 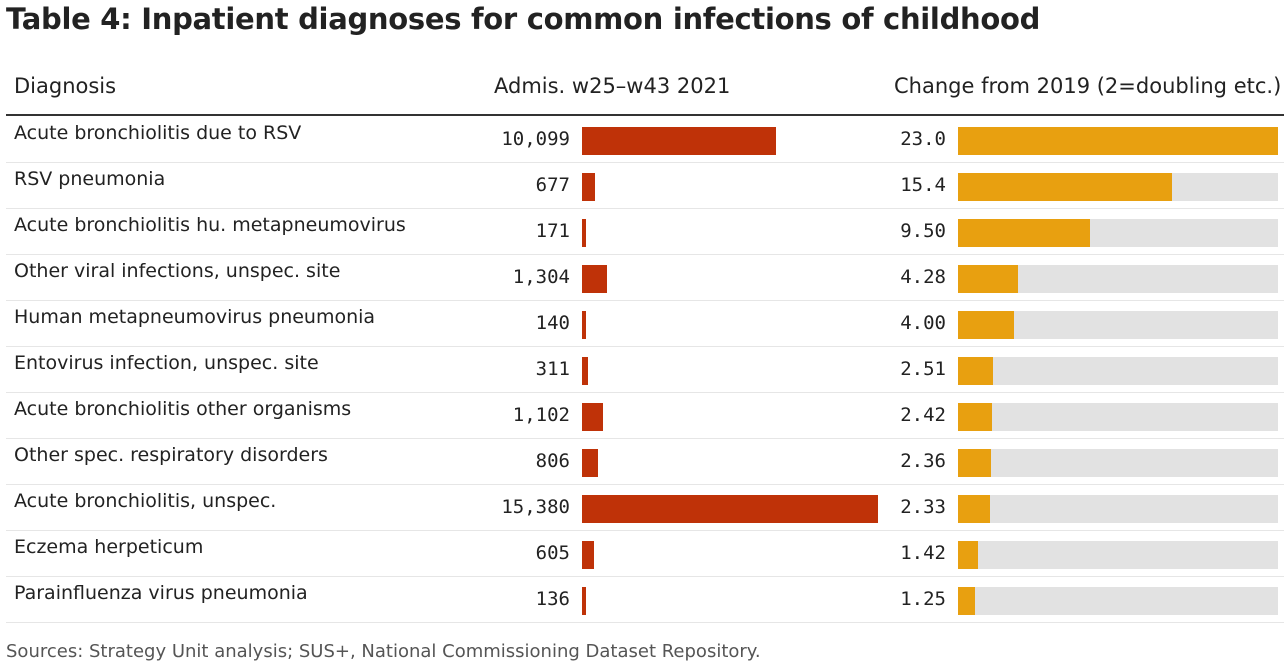 I want to click on change-value: 2.33, so click(x=923, y=507).